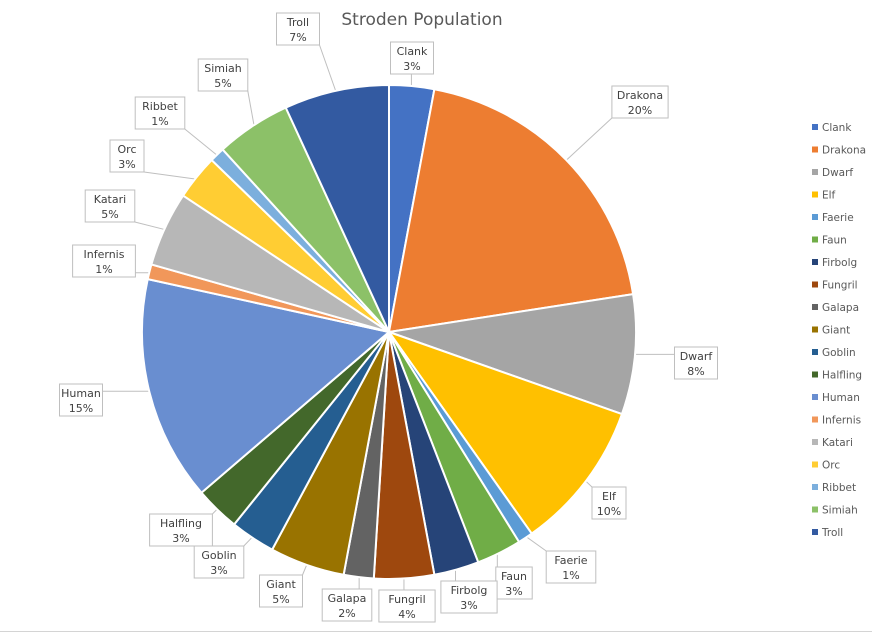 Image resolution: width=872 pixels, height=636 pixels. Describe the element at coordinates (839, 488) in the screenshot. I see `legend-label: Ribbet` at that location.